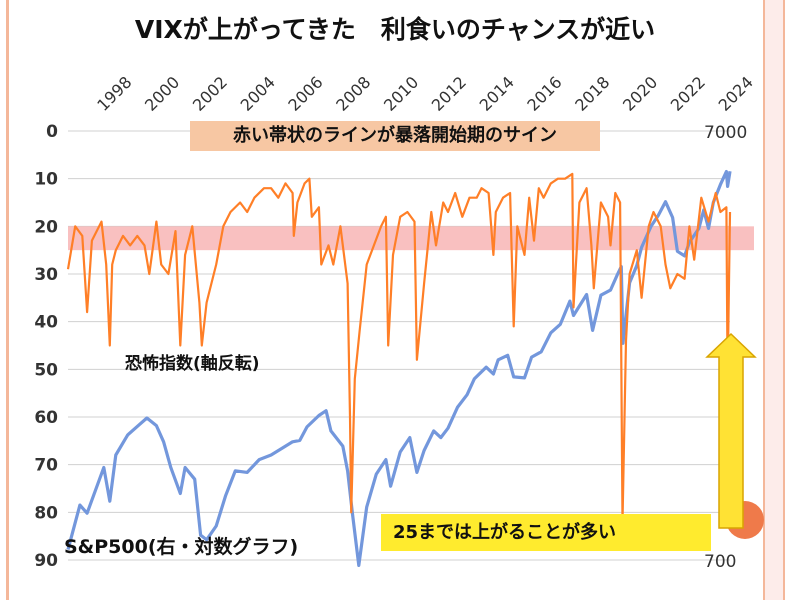  I want to click on x-tick-label: 2024, so click(736, 94).